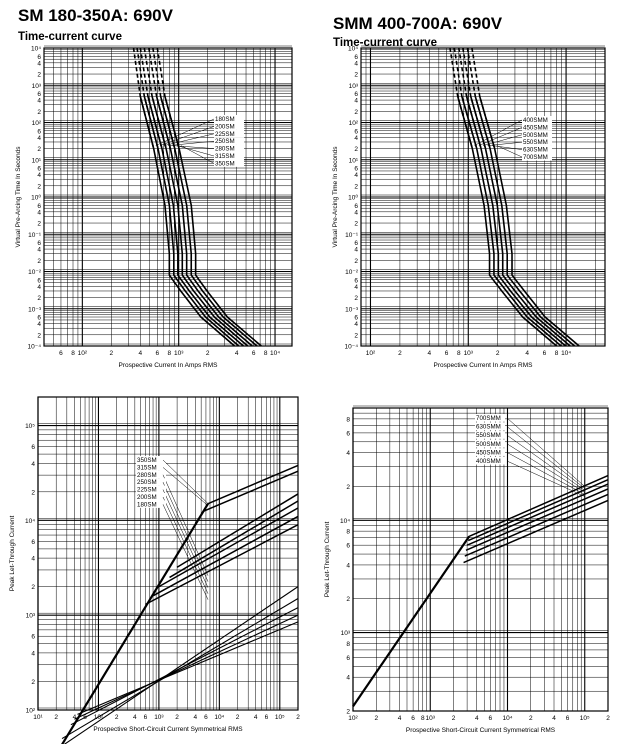 The width and height of the screenshot is (626, 744). What do you see at coordinates (352, 272) in the screenshot?
I see `y-tick-label: 10⁻²` at bounding box center [352, 272].